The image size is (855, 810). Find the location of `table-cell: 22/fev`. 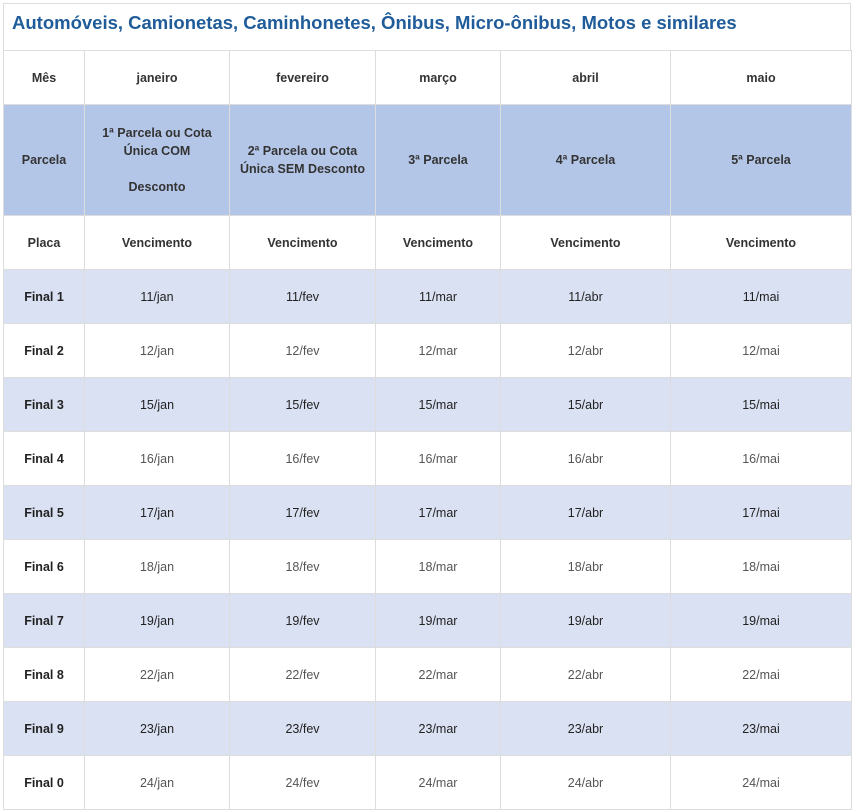

table-cell: 22/fev is located at coordinates (302, 674).